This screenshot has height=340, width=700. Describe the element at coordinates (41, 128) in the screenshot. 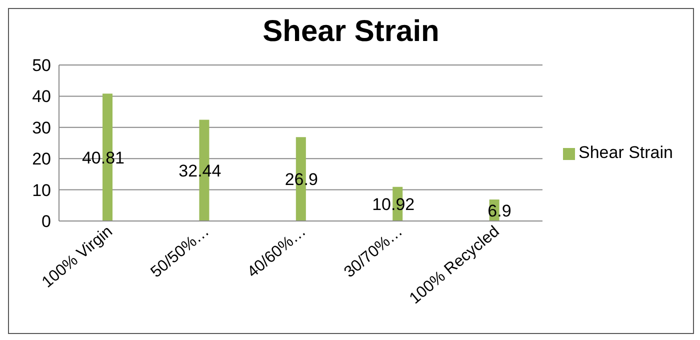

I see `y-tick-label: 30` at that location.